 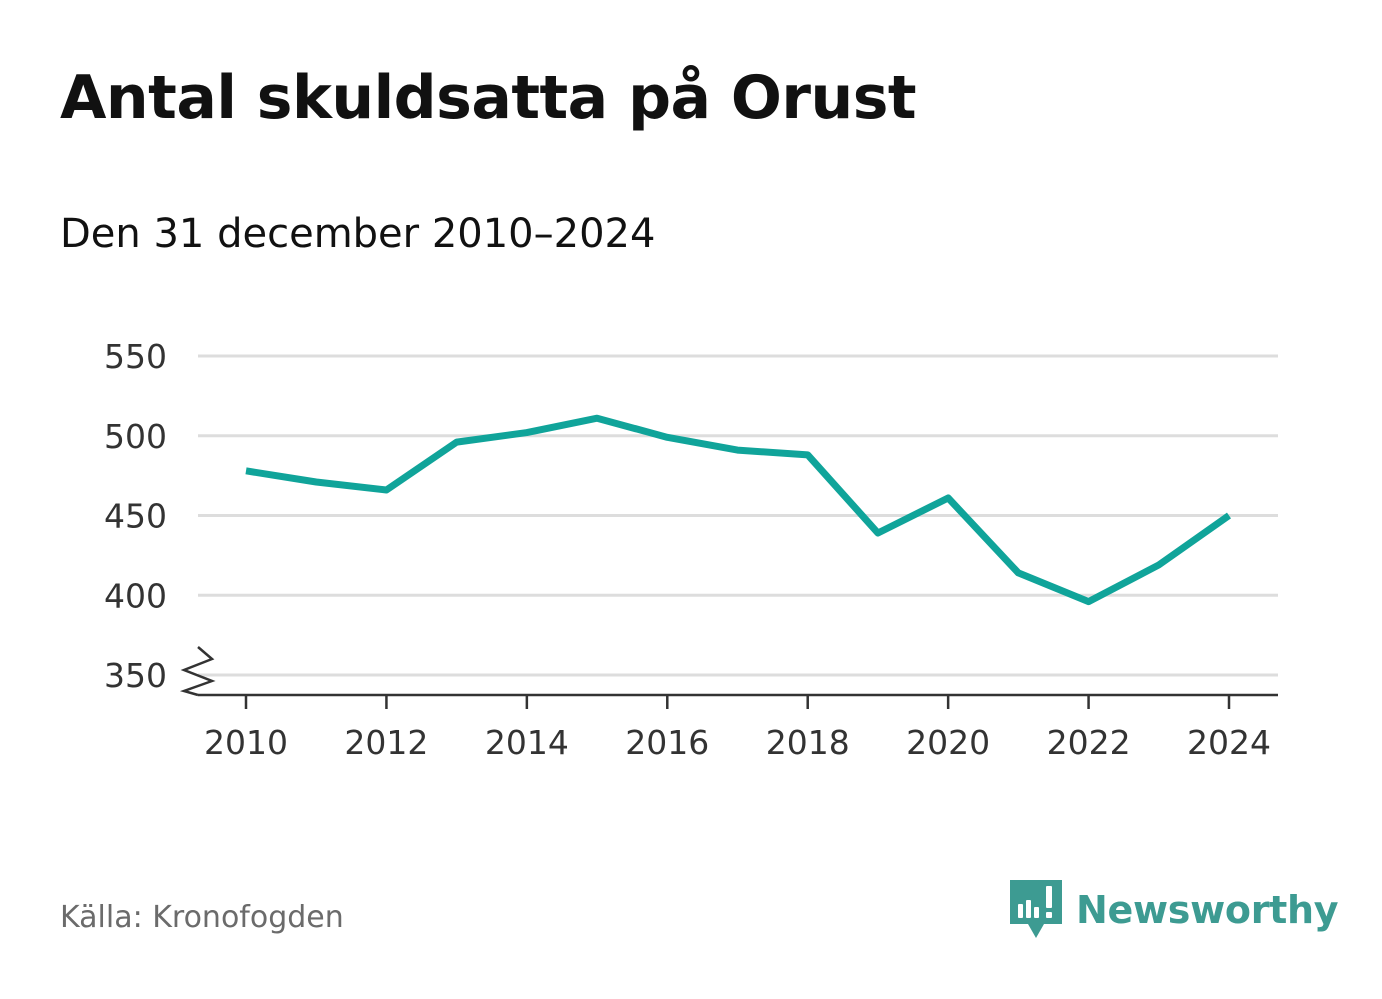 What do you see at coordinates (358, 234) in the screenshot?
I see `chart-subtitle: Den 31 december 2010–2024` at bounding box center [358, 234].